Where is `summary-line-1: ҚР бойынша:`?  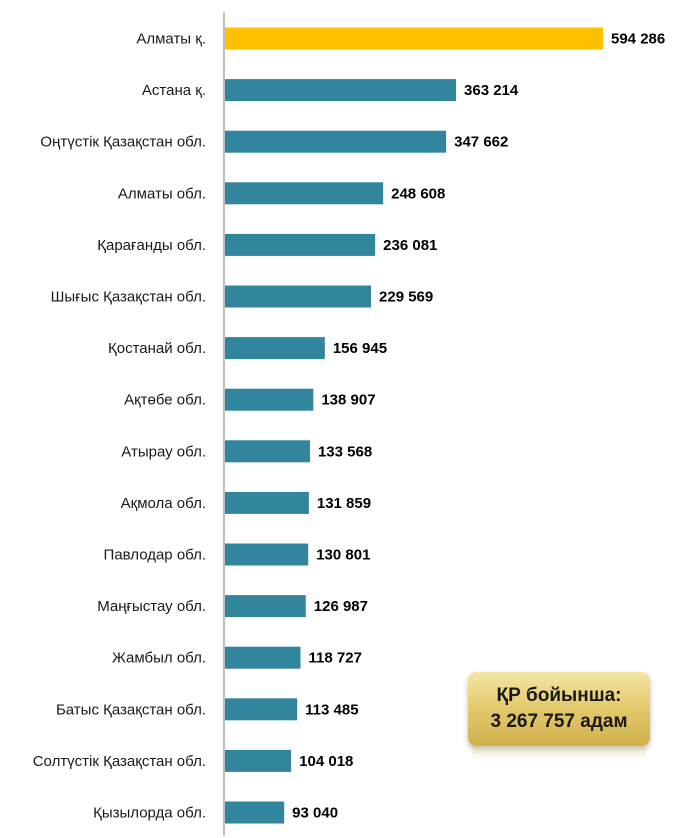
summary-line-1: ҚР бойынша: is located at coordinates (559, 695).